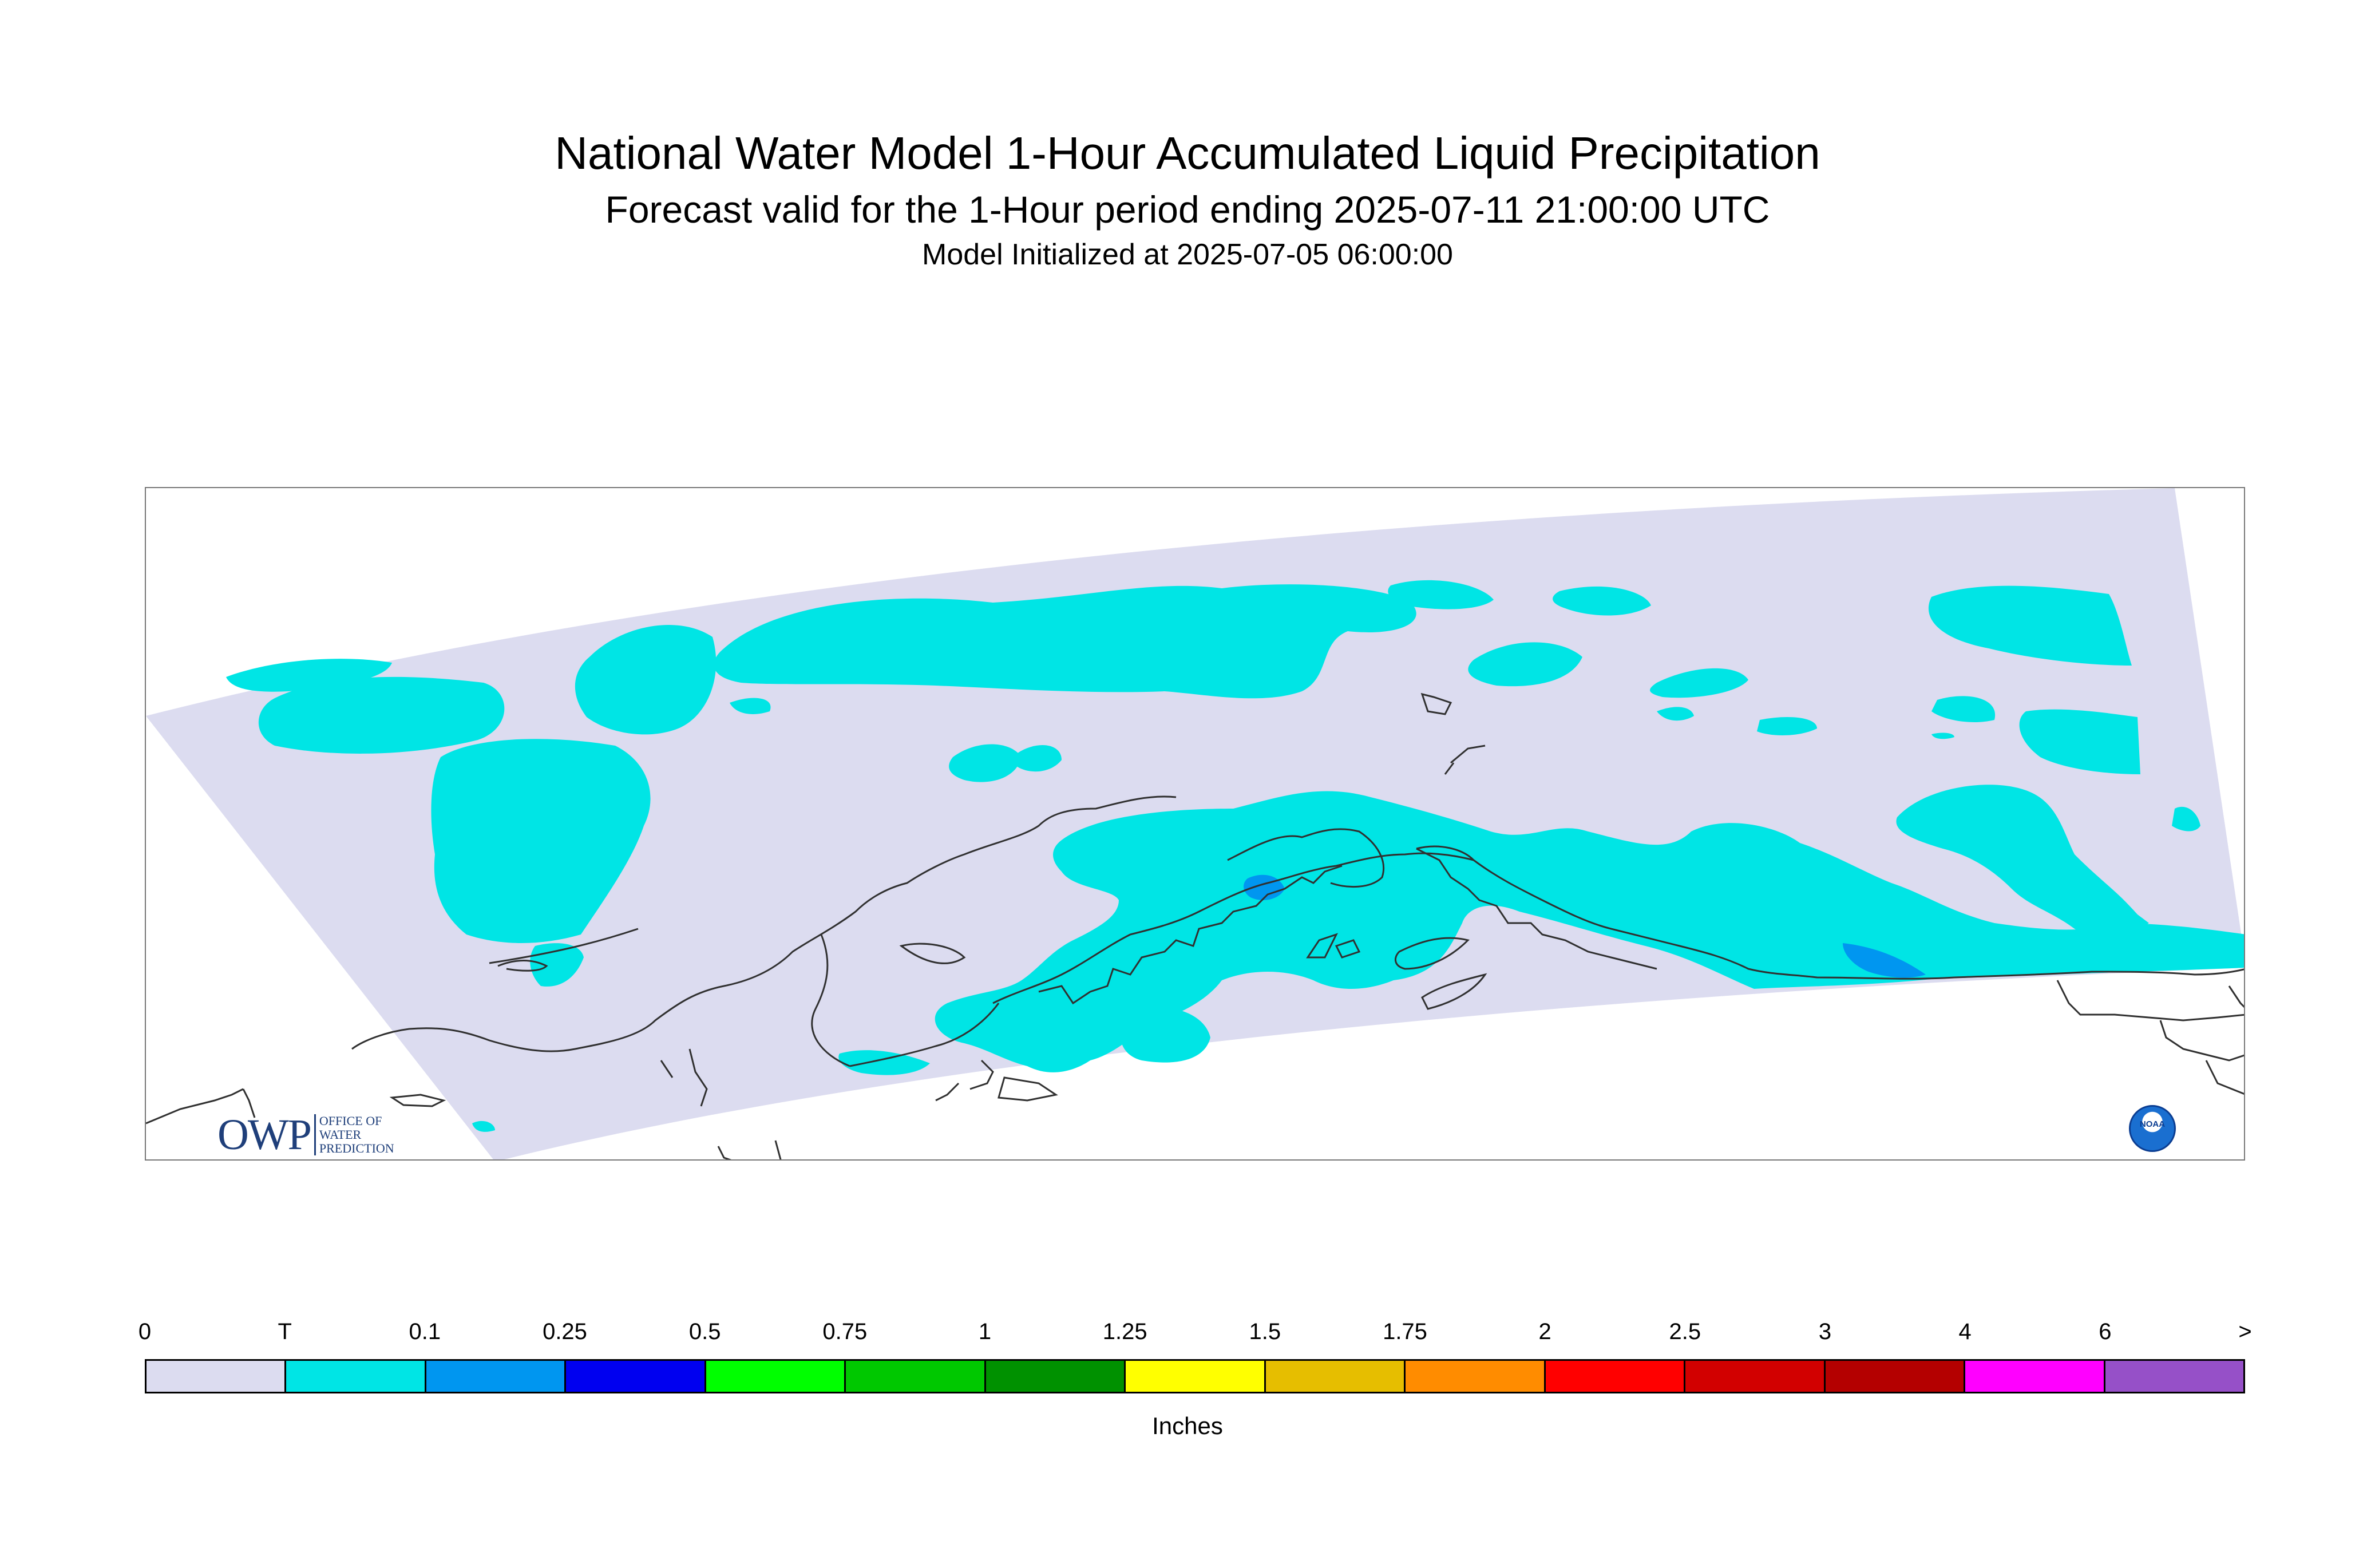  I want to click on legend-tick-label: 1, so click(985, 1331).